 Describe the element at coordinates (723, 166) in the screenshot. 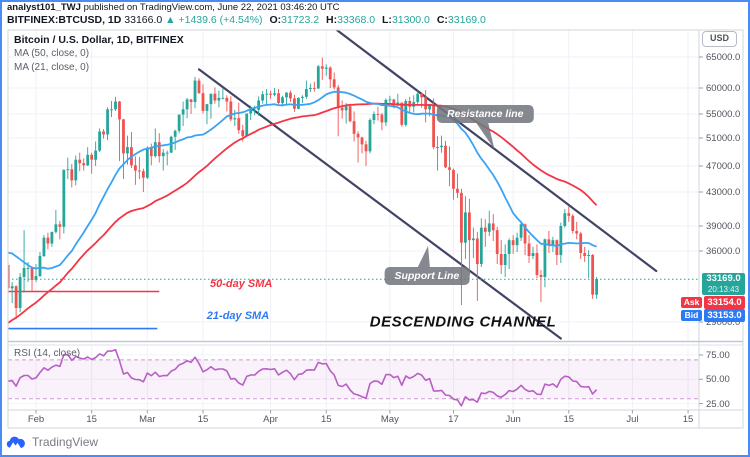

I see `price-axis-label: 47000.0` at that location.